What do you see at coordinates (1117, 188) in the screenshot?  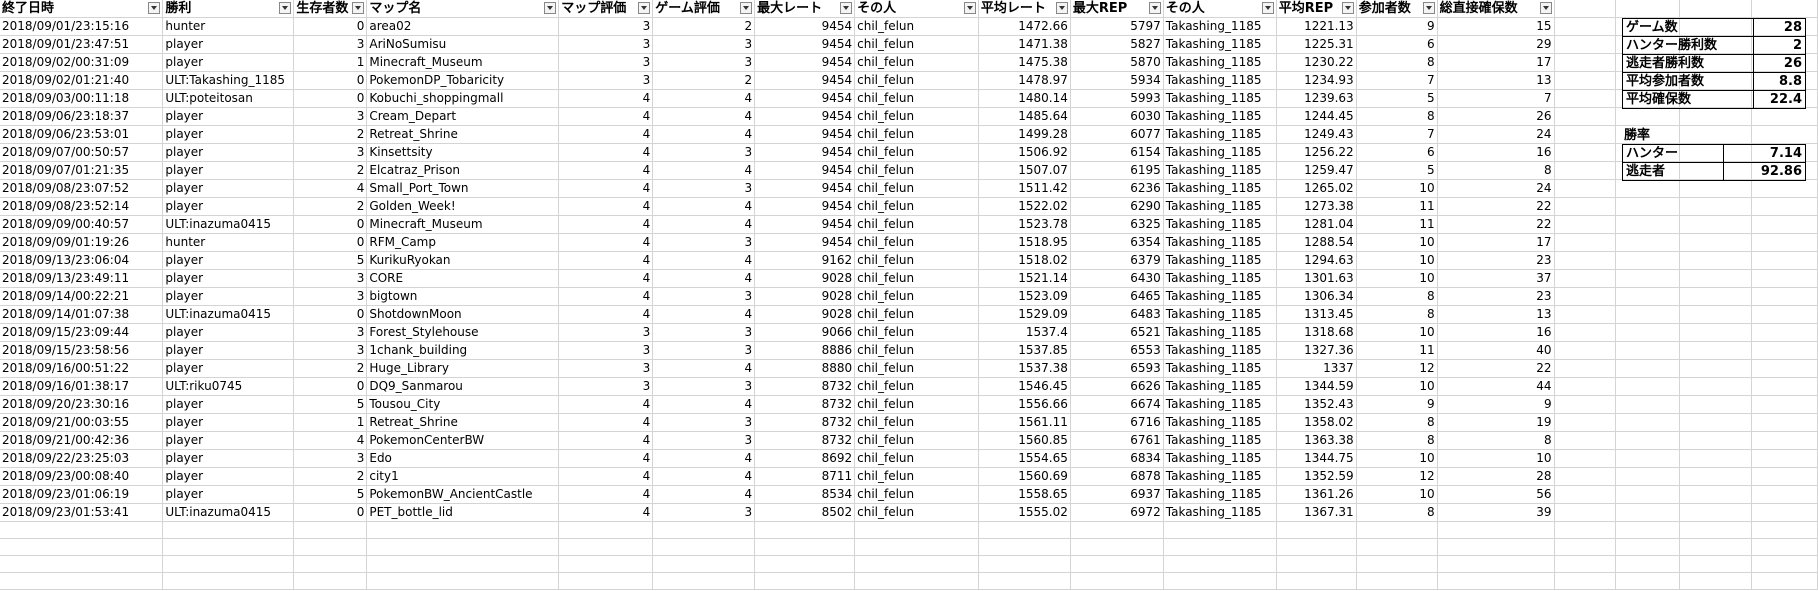 I see `table-cell: 6236` at bounding box center [1117, 188].